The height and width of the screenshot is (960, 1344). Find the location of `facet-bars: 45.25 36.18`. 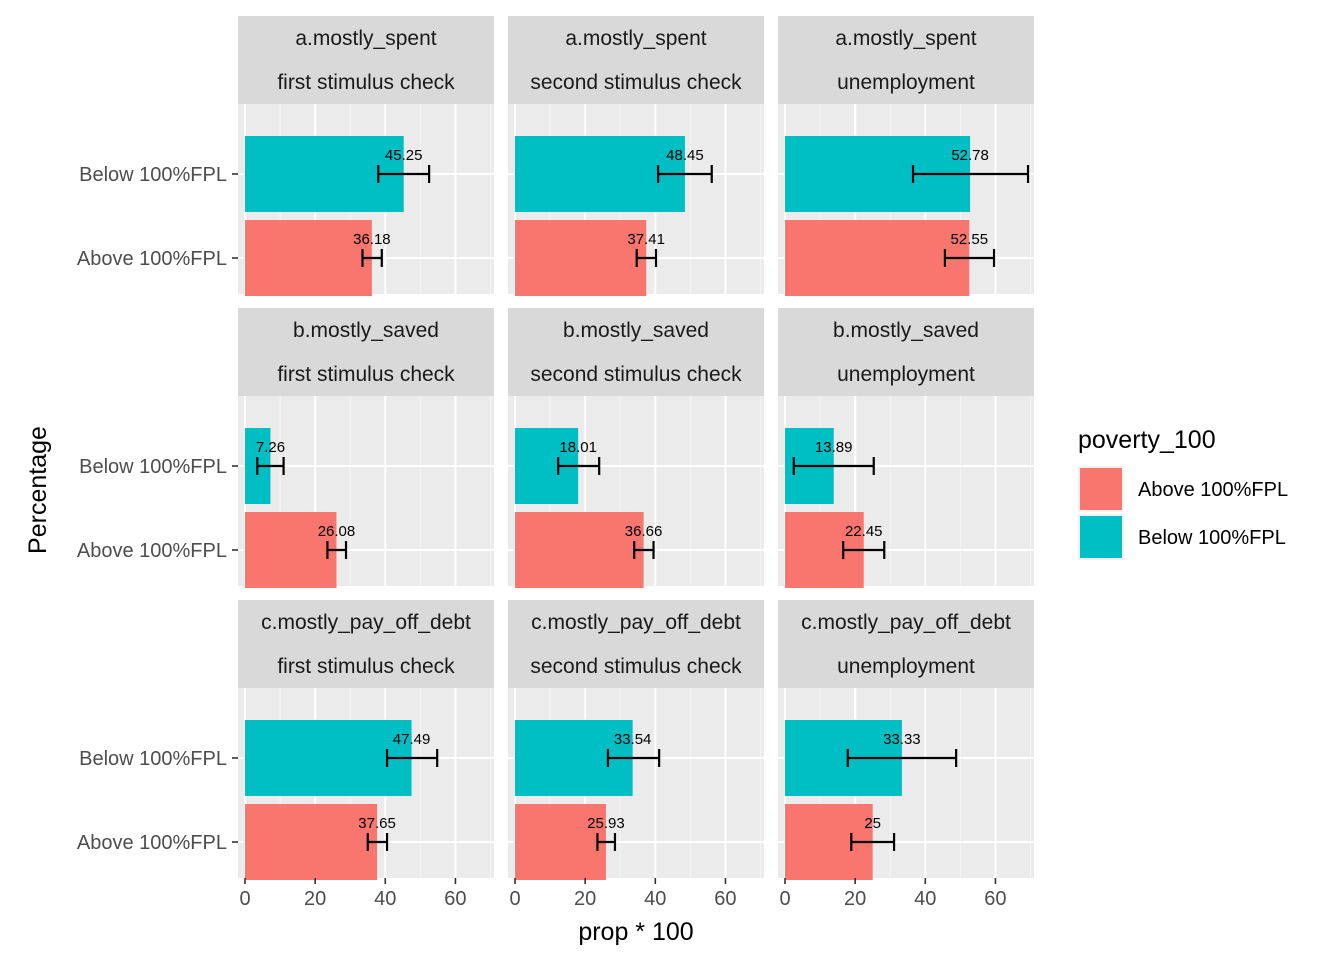

facet-bars: 45.25 36.18 is located at coordinates (338, 216).